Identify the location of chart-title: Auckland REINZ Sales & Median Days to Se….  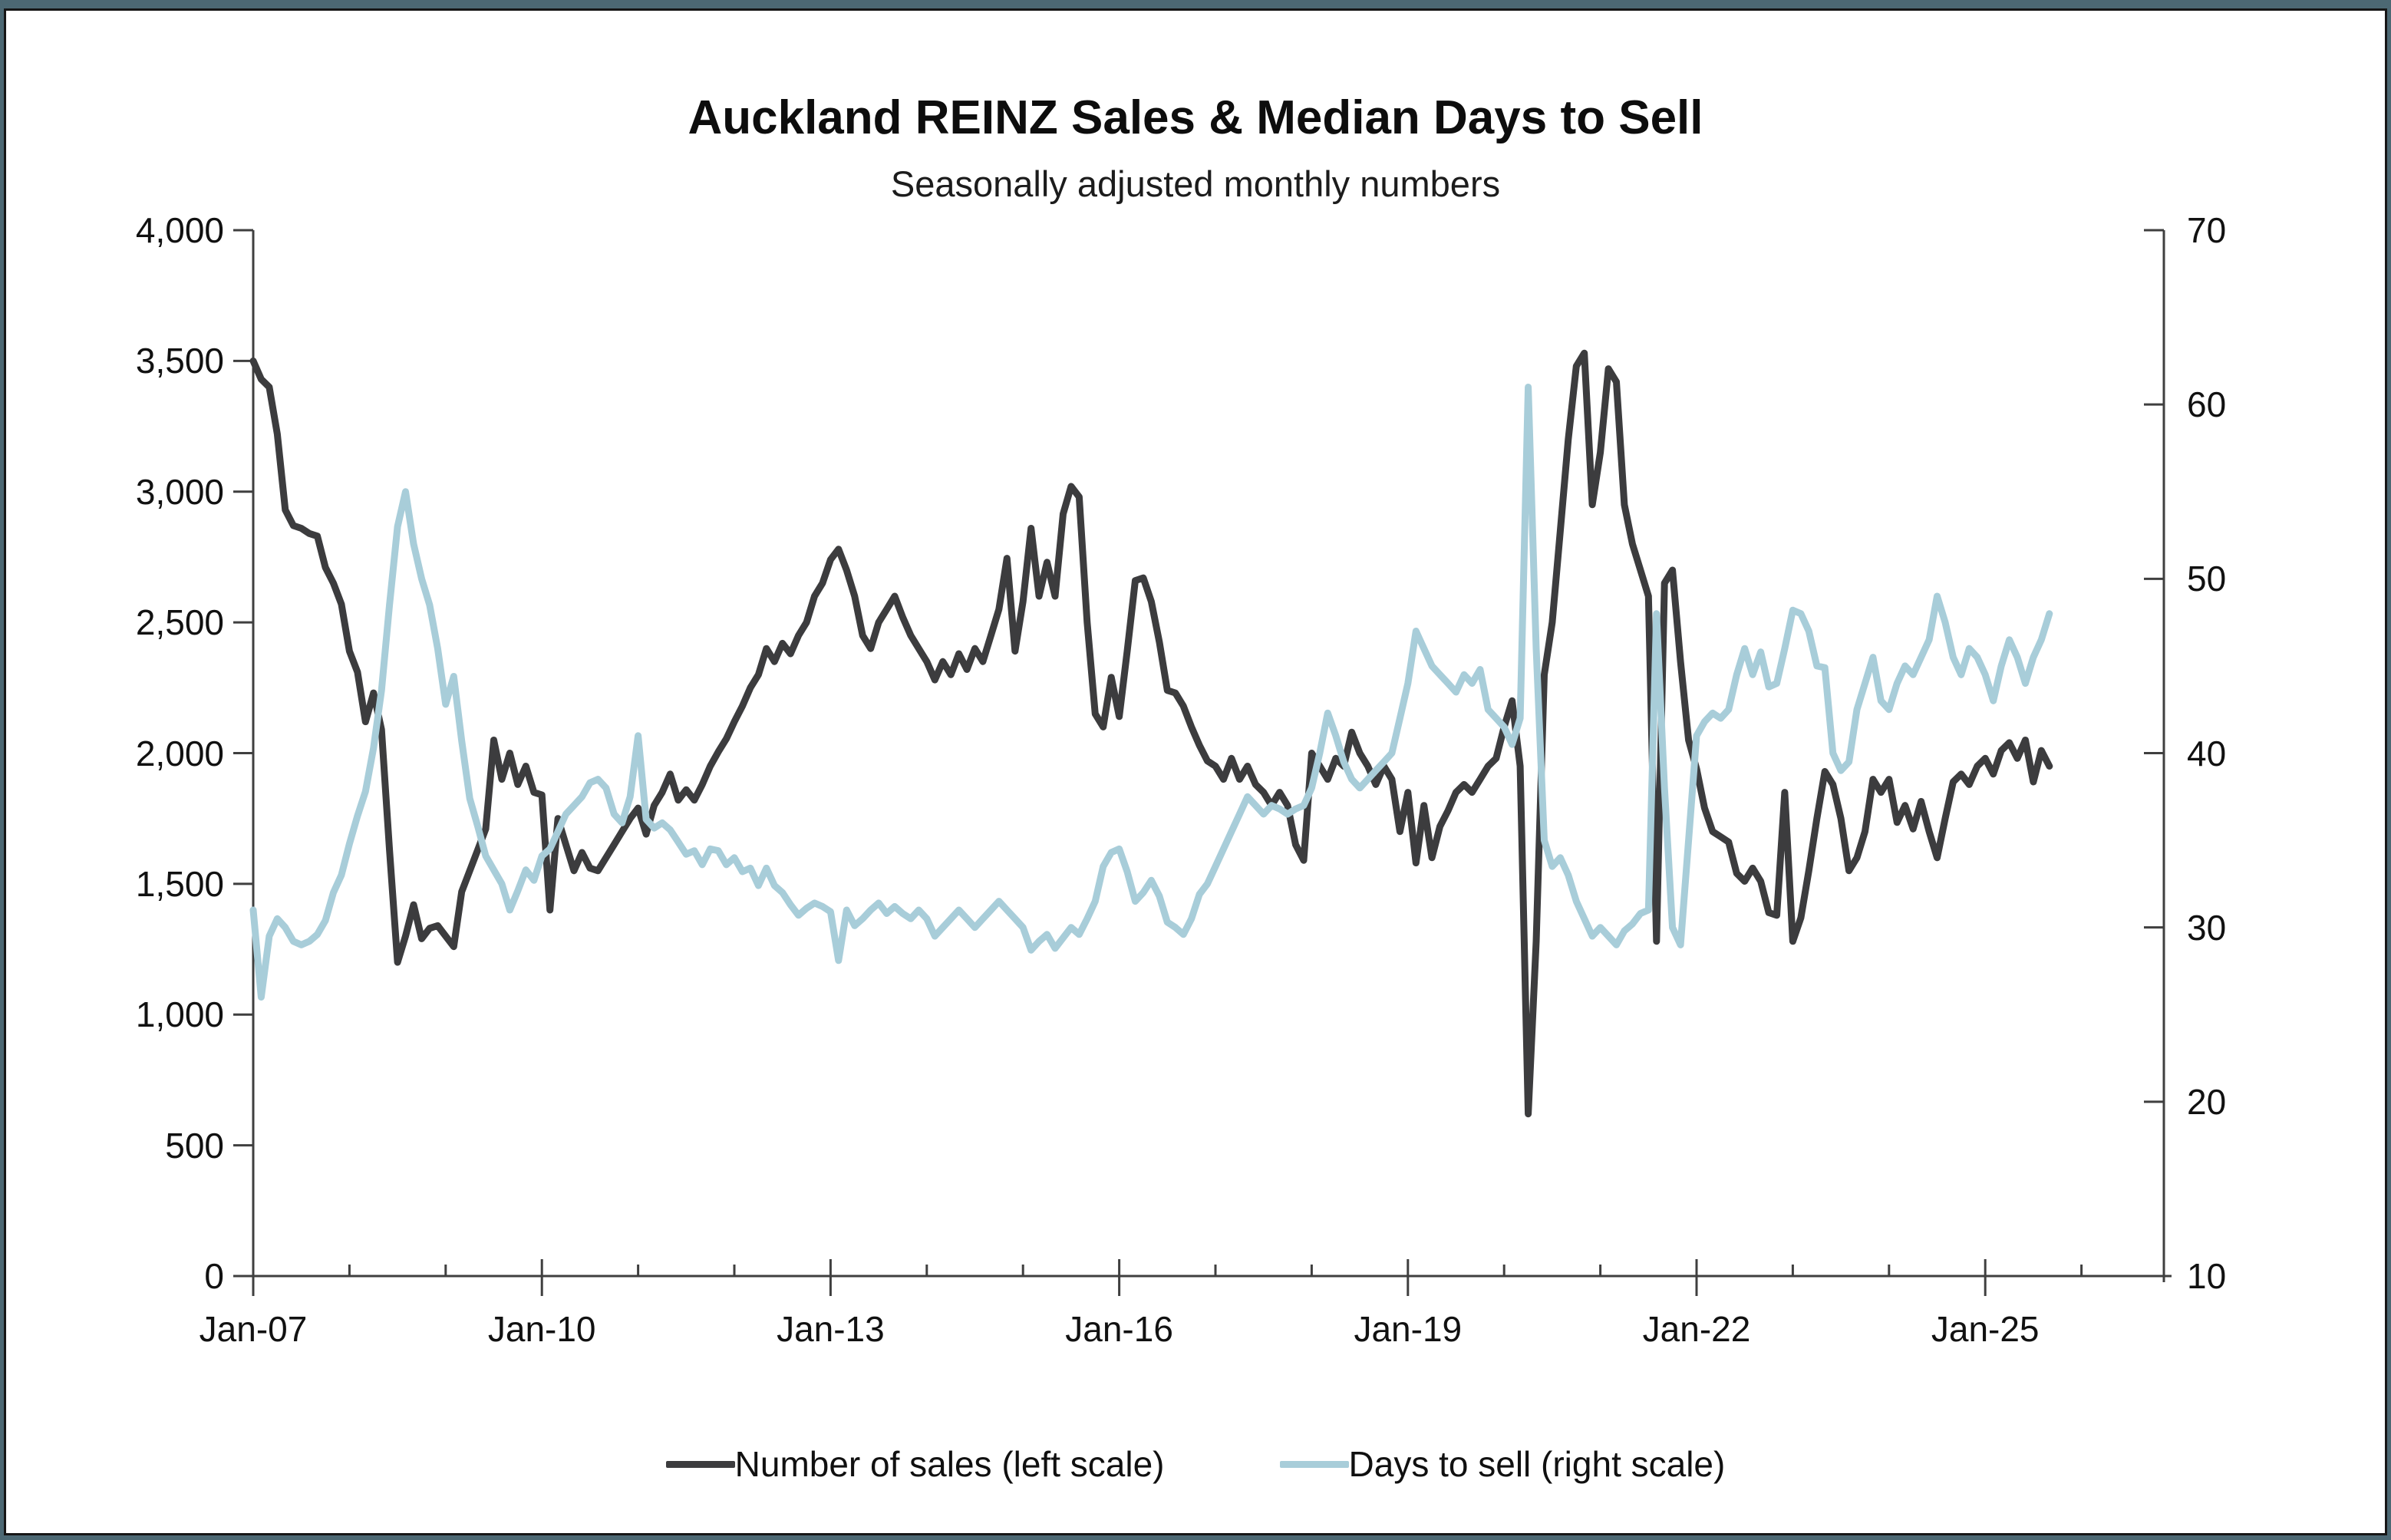
(1195, 118).